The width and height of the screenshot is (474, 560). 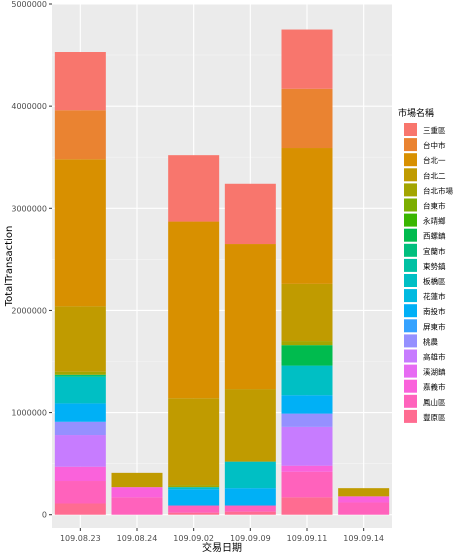 I want to click on x-tick-label: 109.08.23, so click(x=80, y=538).